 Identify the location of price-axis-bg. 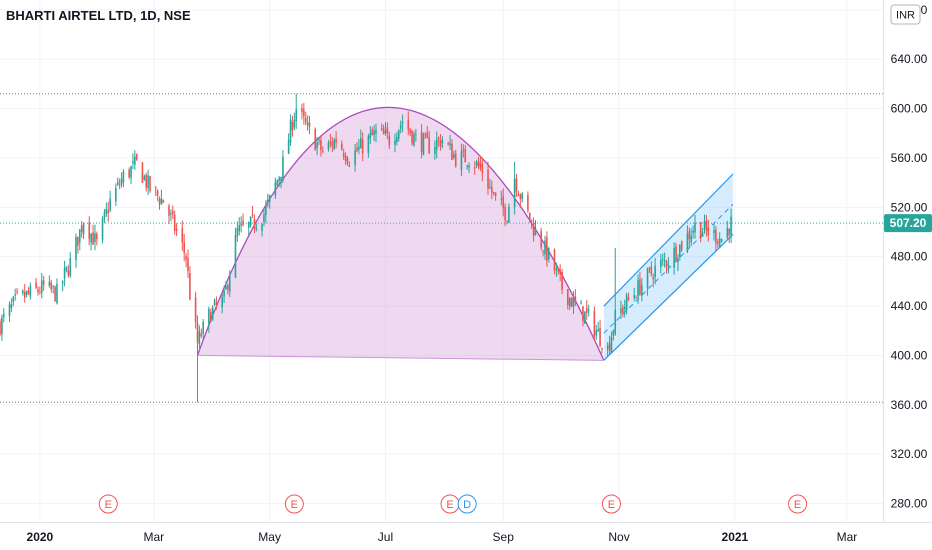
(908, 261).